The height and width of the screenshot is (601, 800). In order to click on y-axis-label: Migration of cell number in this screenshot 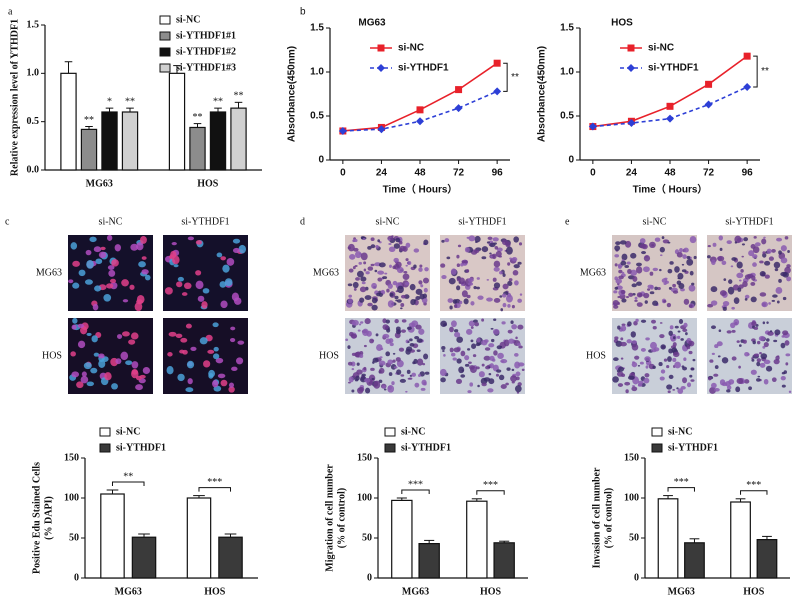, I will do `click(329, 518)`.